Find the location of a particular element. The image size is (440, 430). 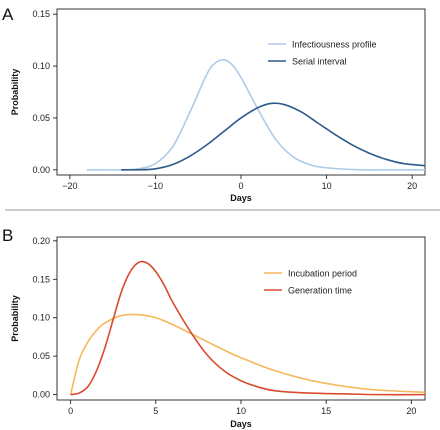

y-axis: 0.00 0.05 0.10 0.15 0.20 is located at coordinates (44, 318).